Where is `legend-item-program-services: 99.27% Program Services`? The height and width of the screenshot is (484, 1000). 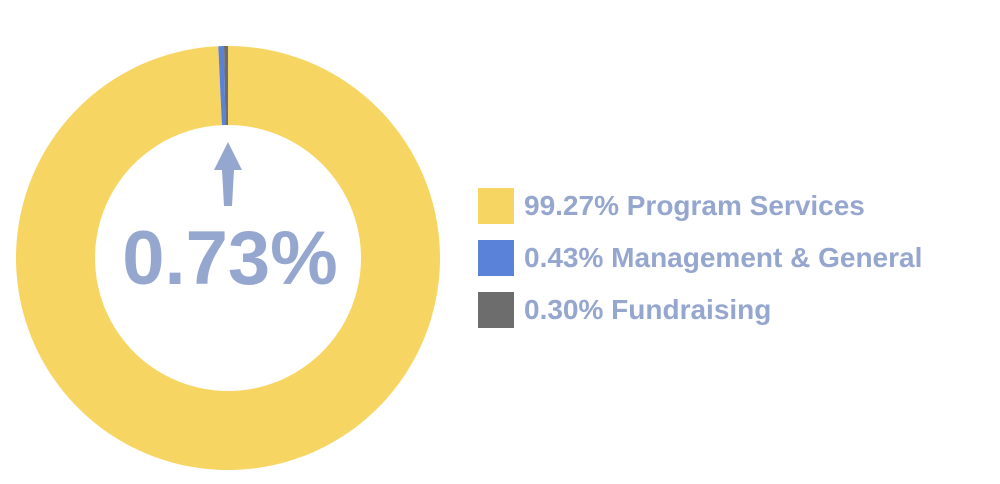 legend-item-program-services: 99.27% Program Services is located at coordinates (738, 206).